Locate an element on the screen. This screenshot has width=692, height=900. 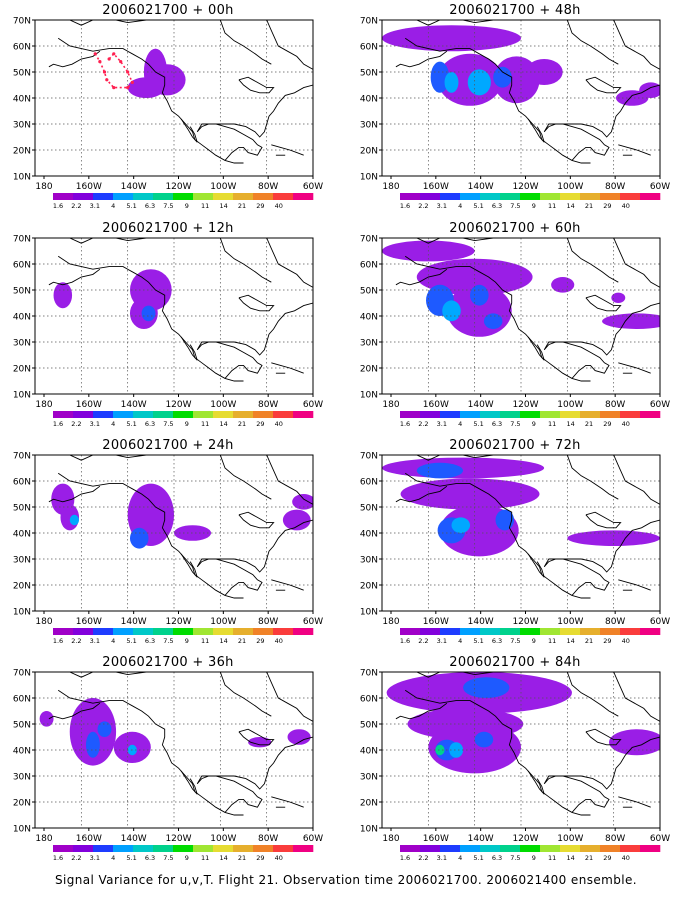
colorbar-label: 7.5 is located at coordinates (515, 641).